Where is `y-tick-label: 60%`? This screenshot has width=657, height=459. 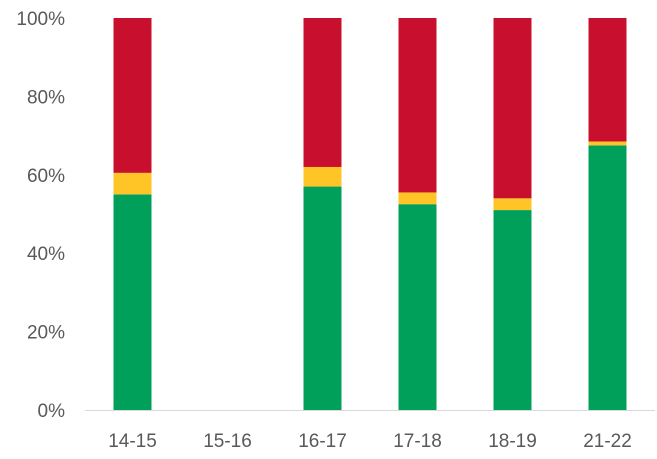
y-tick-label: 60% is located at coordinates (46, 176).